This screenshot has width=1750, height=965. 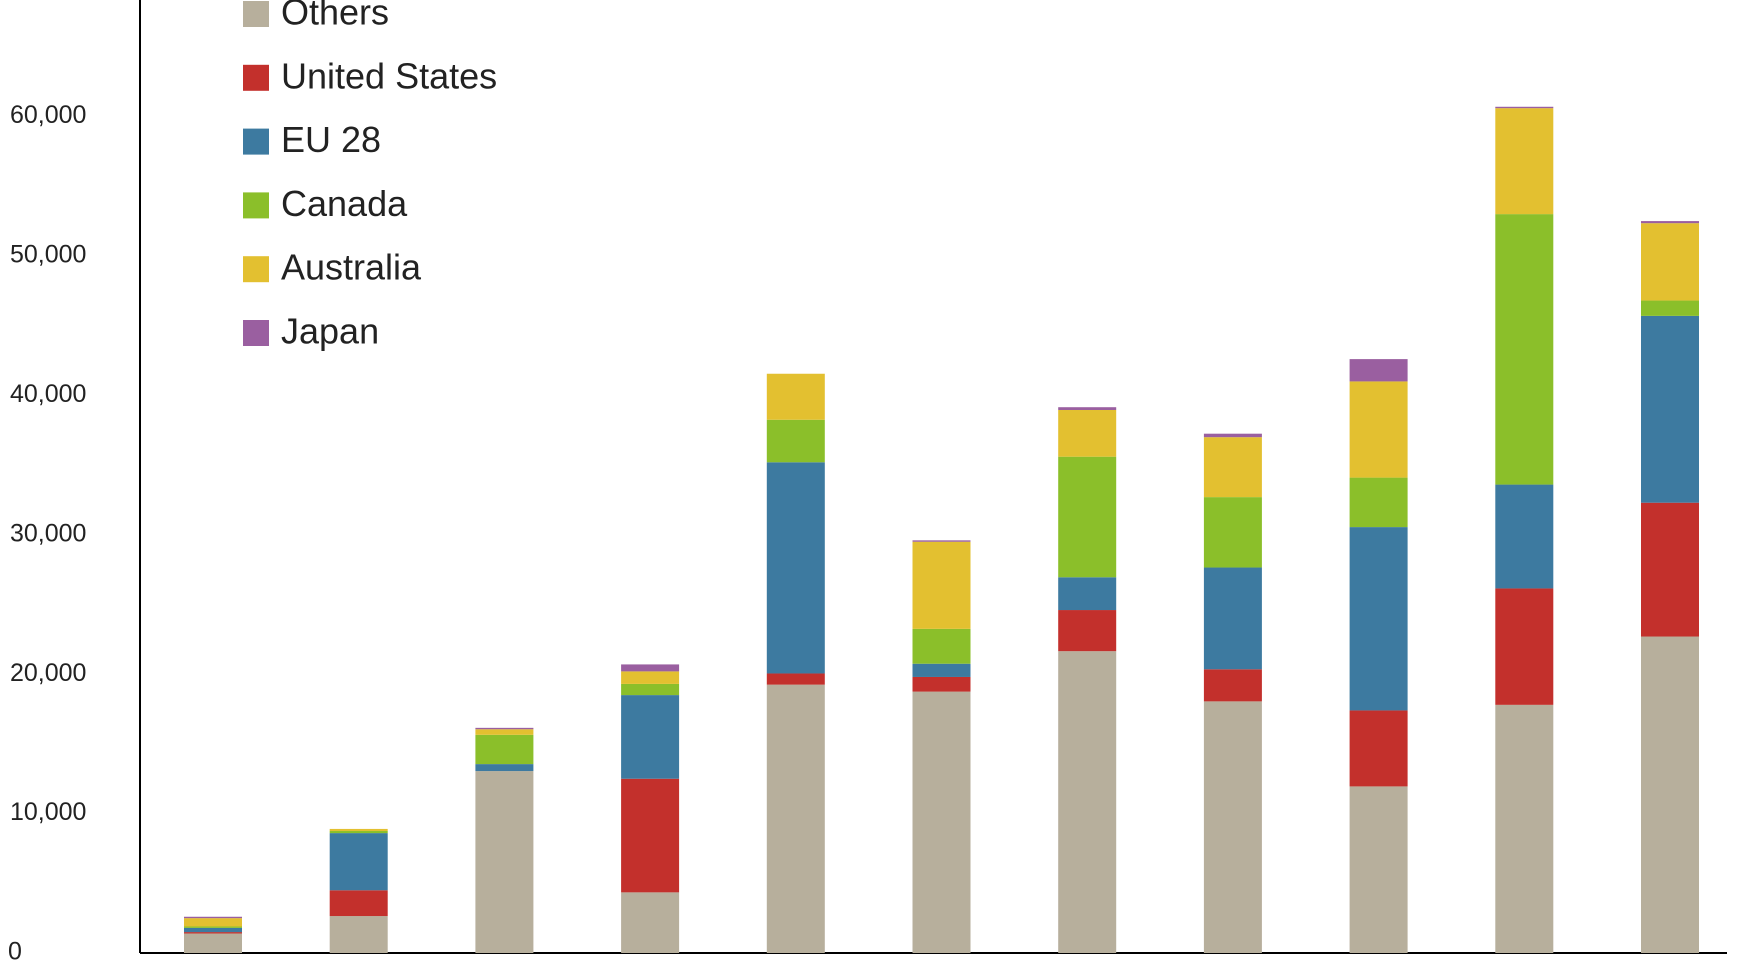 What do you see at coordinates (48, 255) in the screenshot?
I see `y-tick-label: 50,000` at bounding box center [48, 255].